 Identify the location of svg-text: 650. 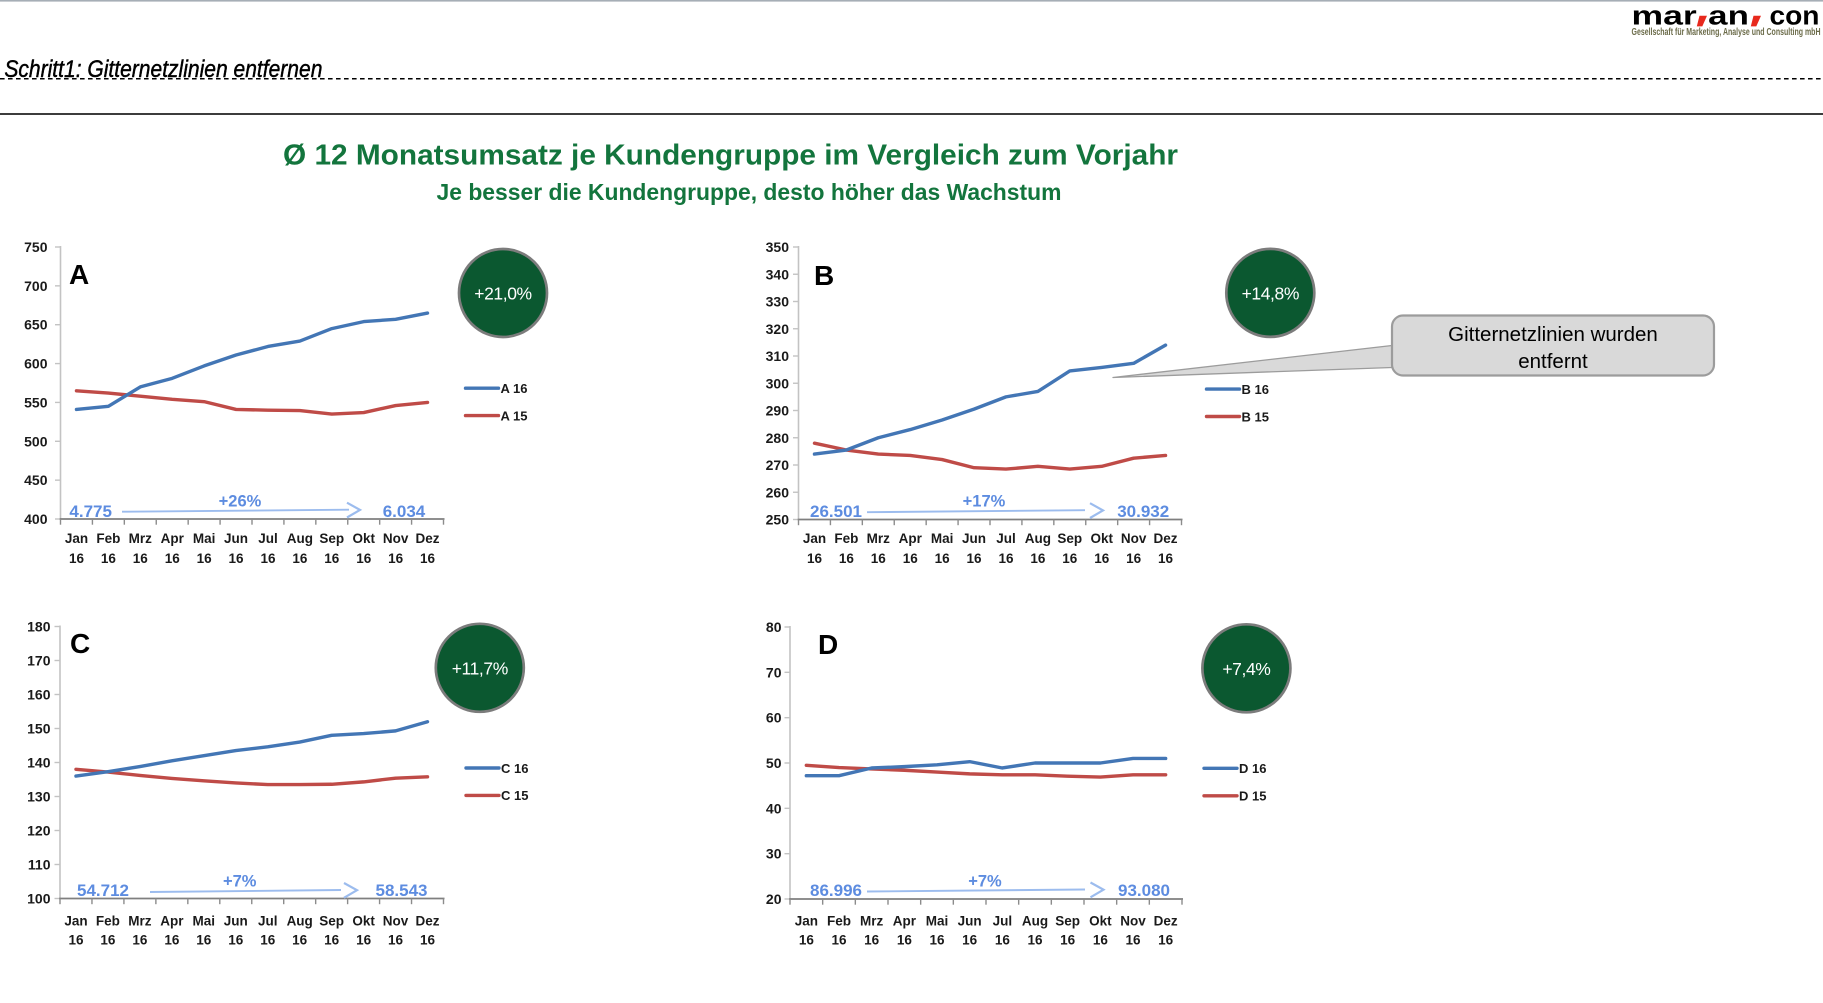
(36, 325).